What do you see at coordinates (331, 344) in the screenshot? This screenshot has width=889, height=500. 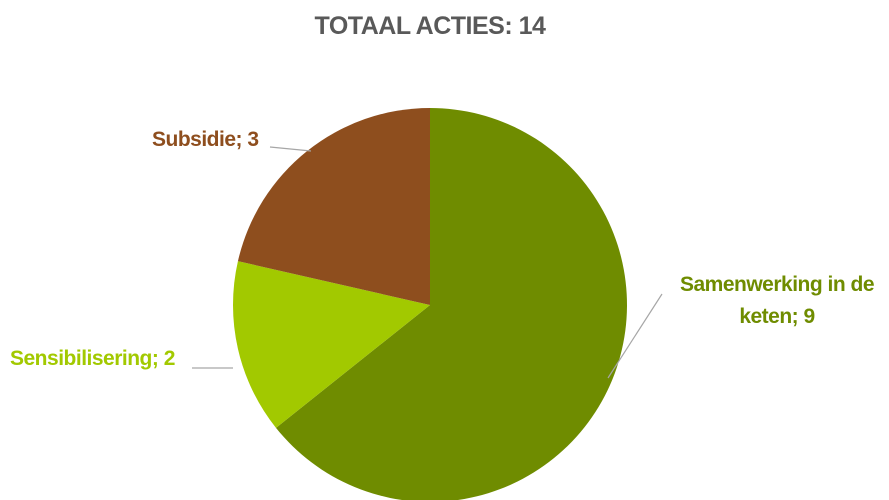 I see `pie-slice-sensibilisering` at bounding box center [331, 344].